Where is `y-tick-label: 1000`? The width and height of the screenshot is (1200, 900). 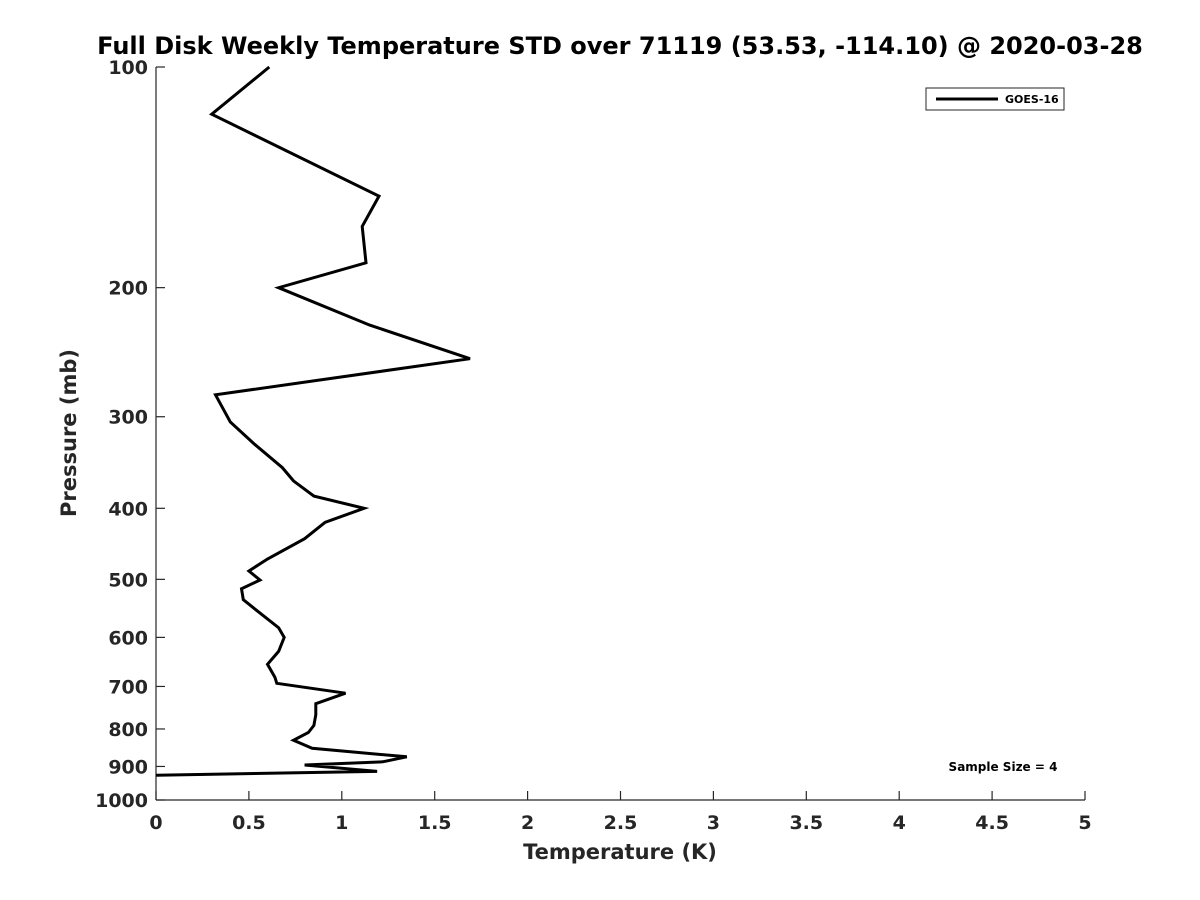 y-tick-label: 1000 is located at coordinates (121, 801).